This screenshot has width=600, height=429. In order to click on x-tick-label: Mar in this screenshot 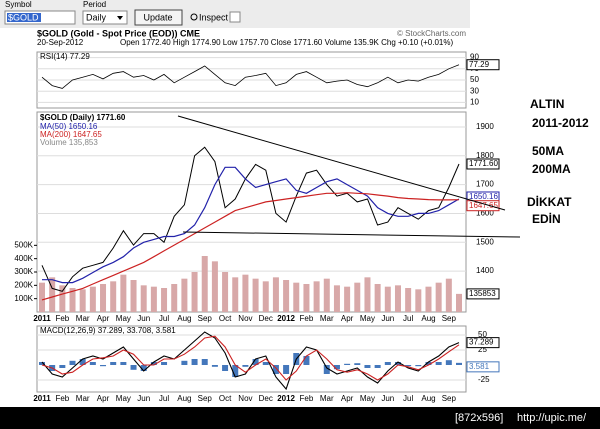, I will do `click(83, 398)`.